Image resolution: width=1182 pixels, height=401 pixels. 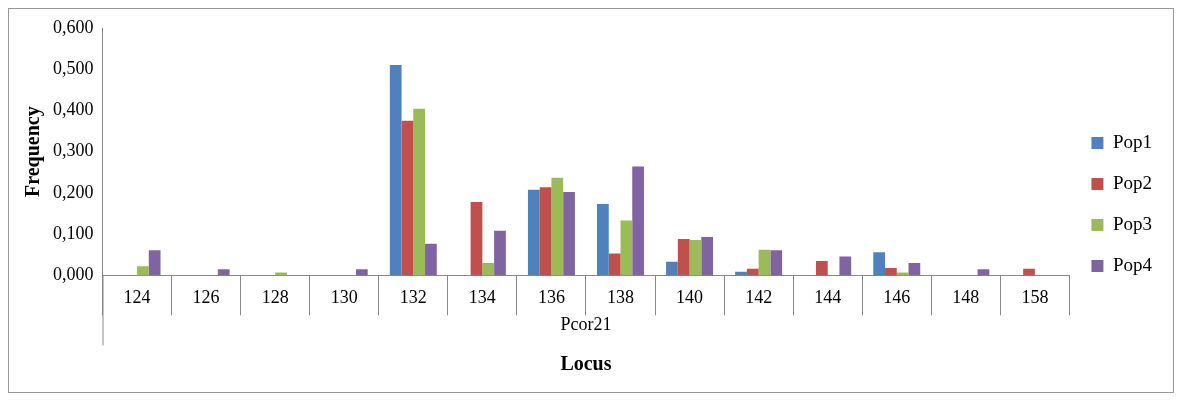 I want to click on x-tick-label: 128, so click(x=275, y=296).